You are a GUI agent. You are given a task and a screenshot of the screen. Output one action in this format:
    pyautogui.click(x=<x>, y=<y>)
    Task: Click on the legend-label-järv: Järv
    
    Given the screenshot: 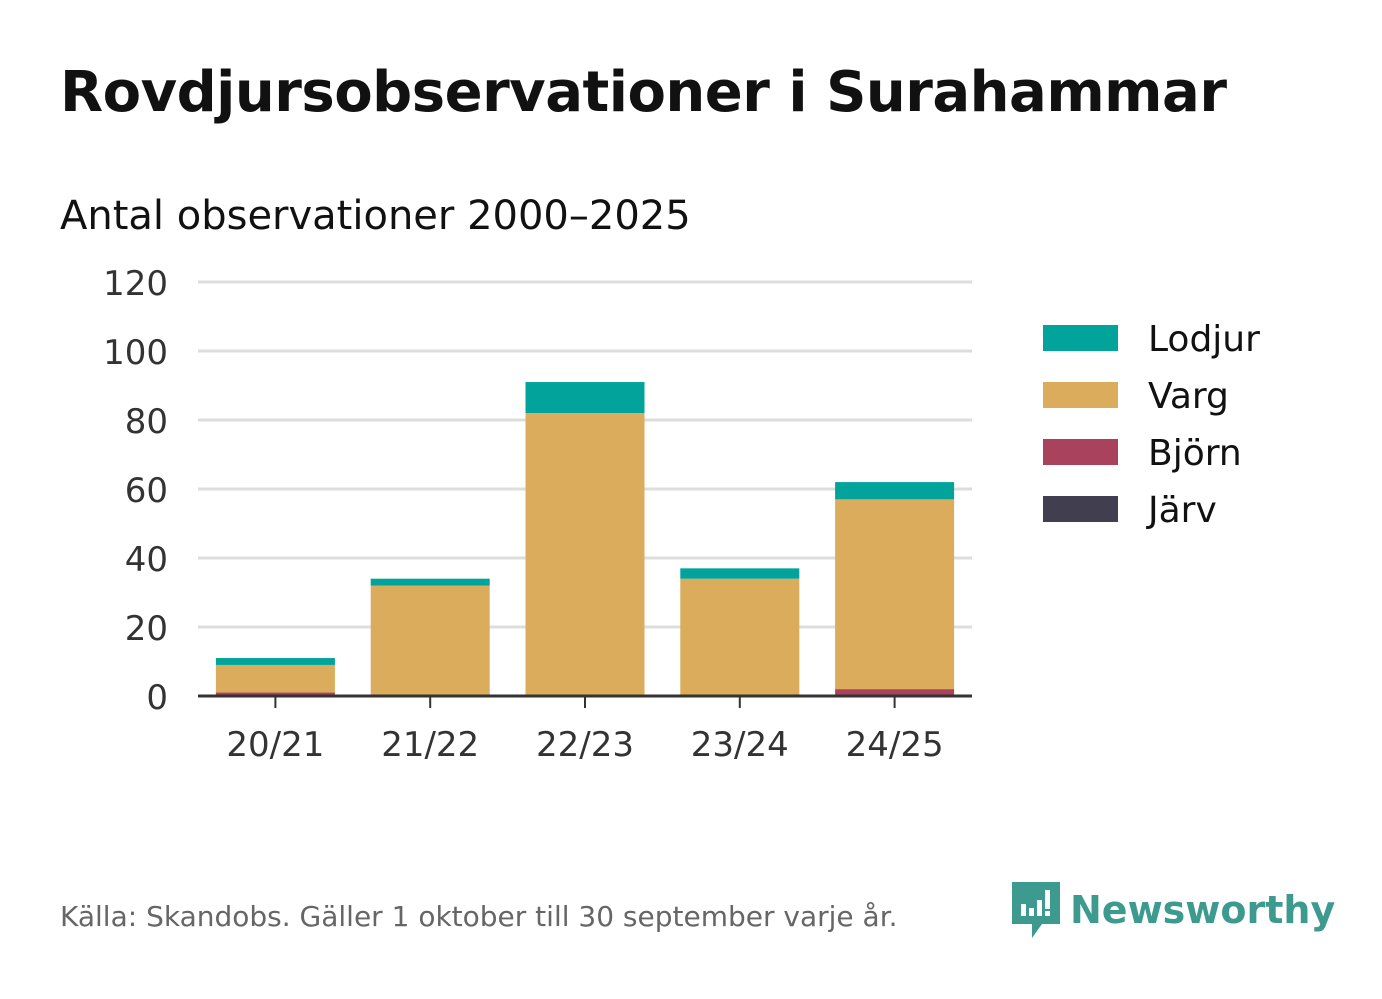 What is the action you would take?
    pyautogui.click(x=1181, y=510)
    